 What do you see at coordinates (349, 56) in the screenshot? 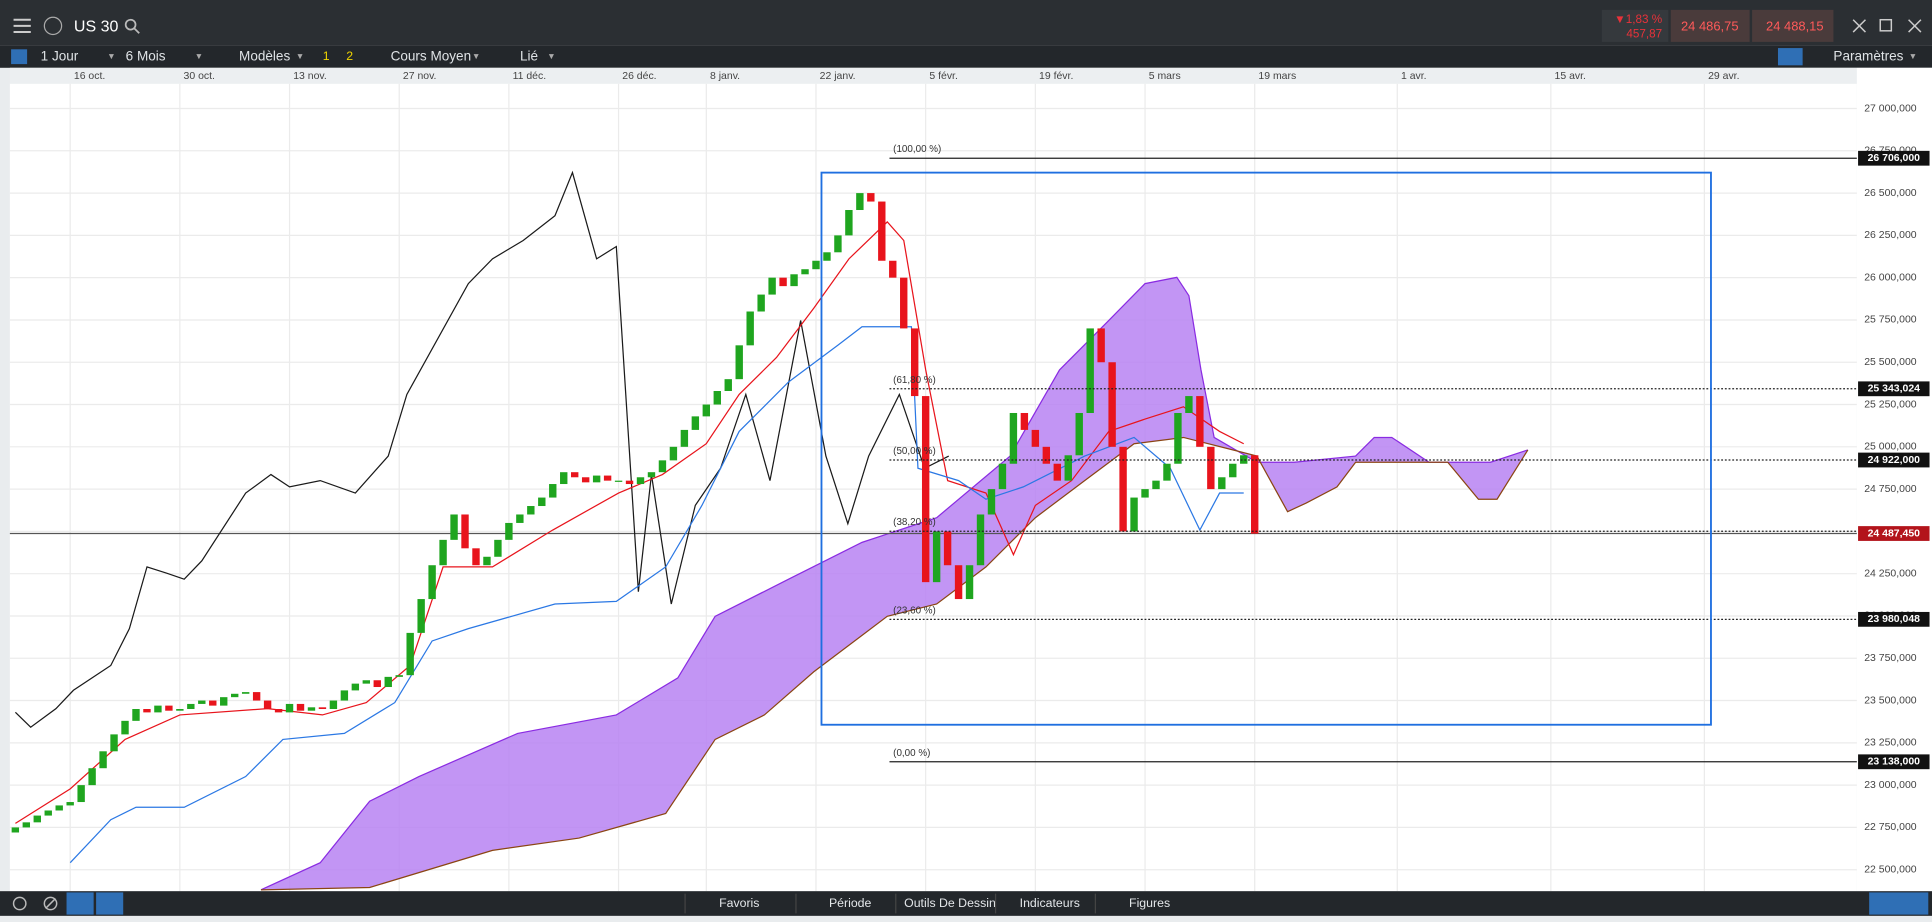
I see `style-2: 2` at bounding box center [349, 56].